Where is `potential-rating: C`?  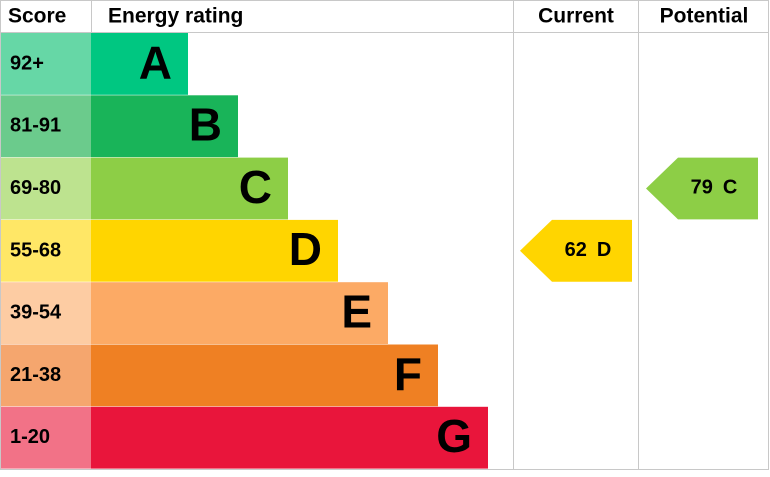
potential-rating: C is located at coordinates (730, 188).